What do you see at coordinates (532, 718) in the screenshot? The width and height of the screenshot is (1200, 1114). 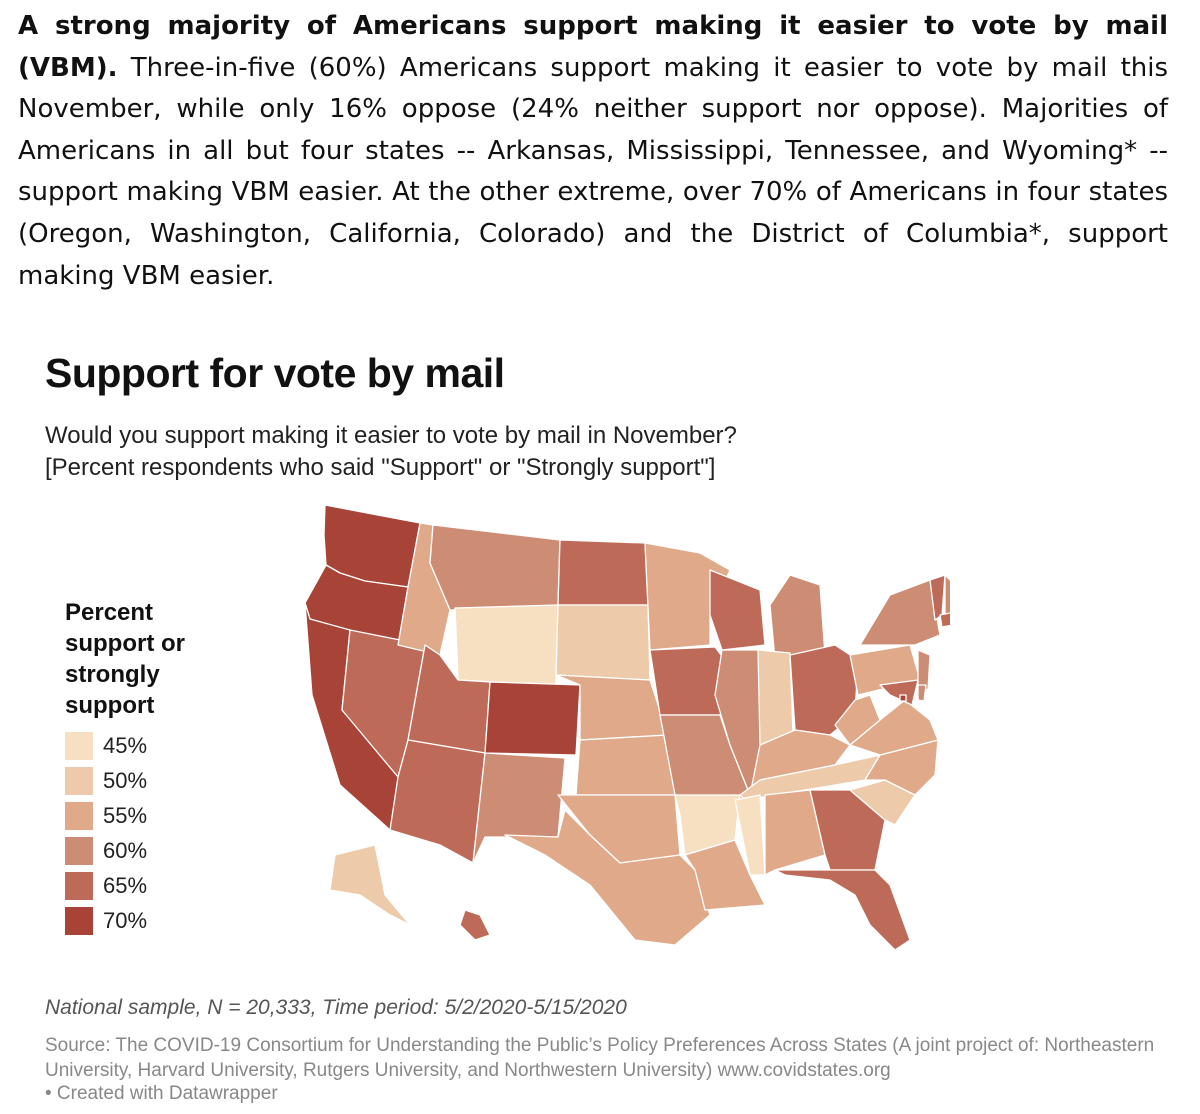 I see `state-co` at bounding box center [532, 718].